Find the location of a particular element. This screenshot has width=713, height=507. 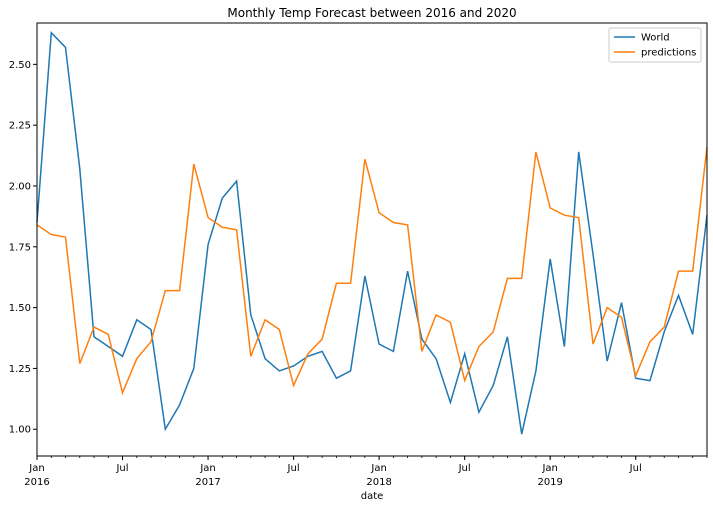

legend-label-world: World is located at coordinates (655, 38).